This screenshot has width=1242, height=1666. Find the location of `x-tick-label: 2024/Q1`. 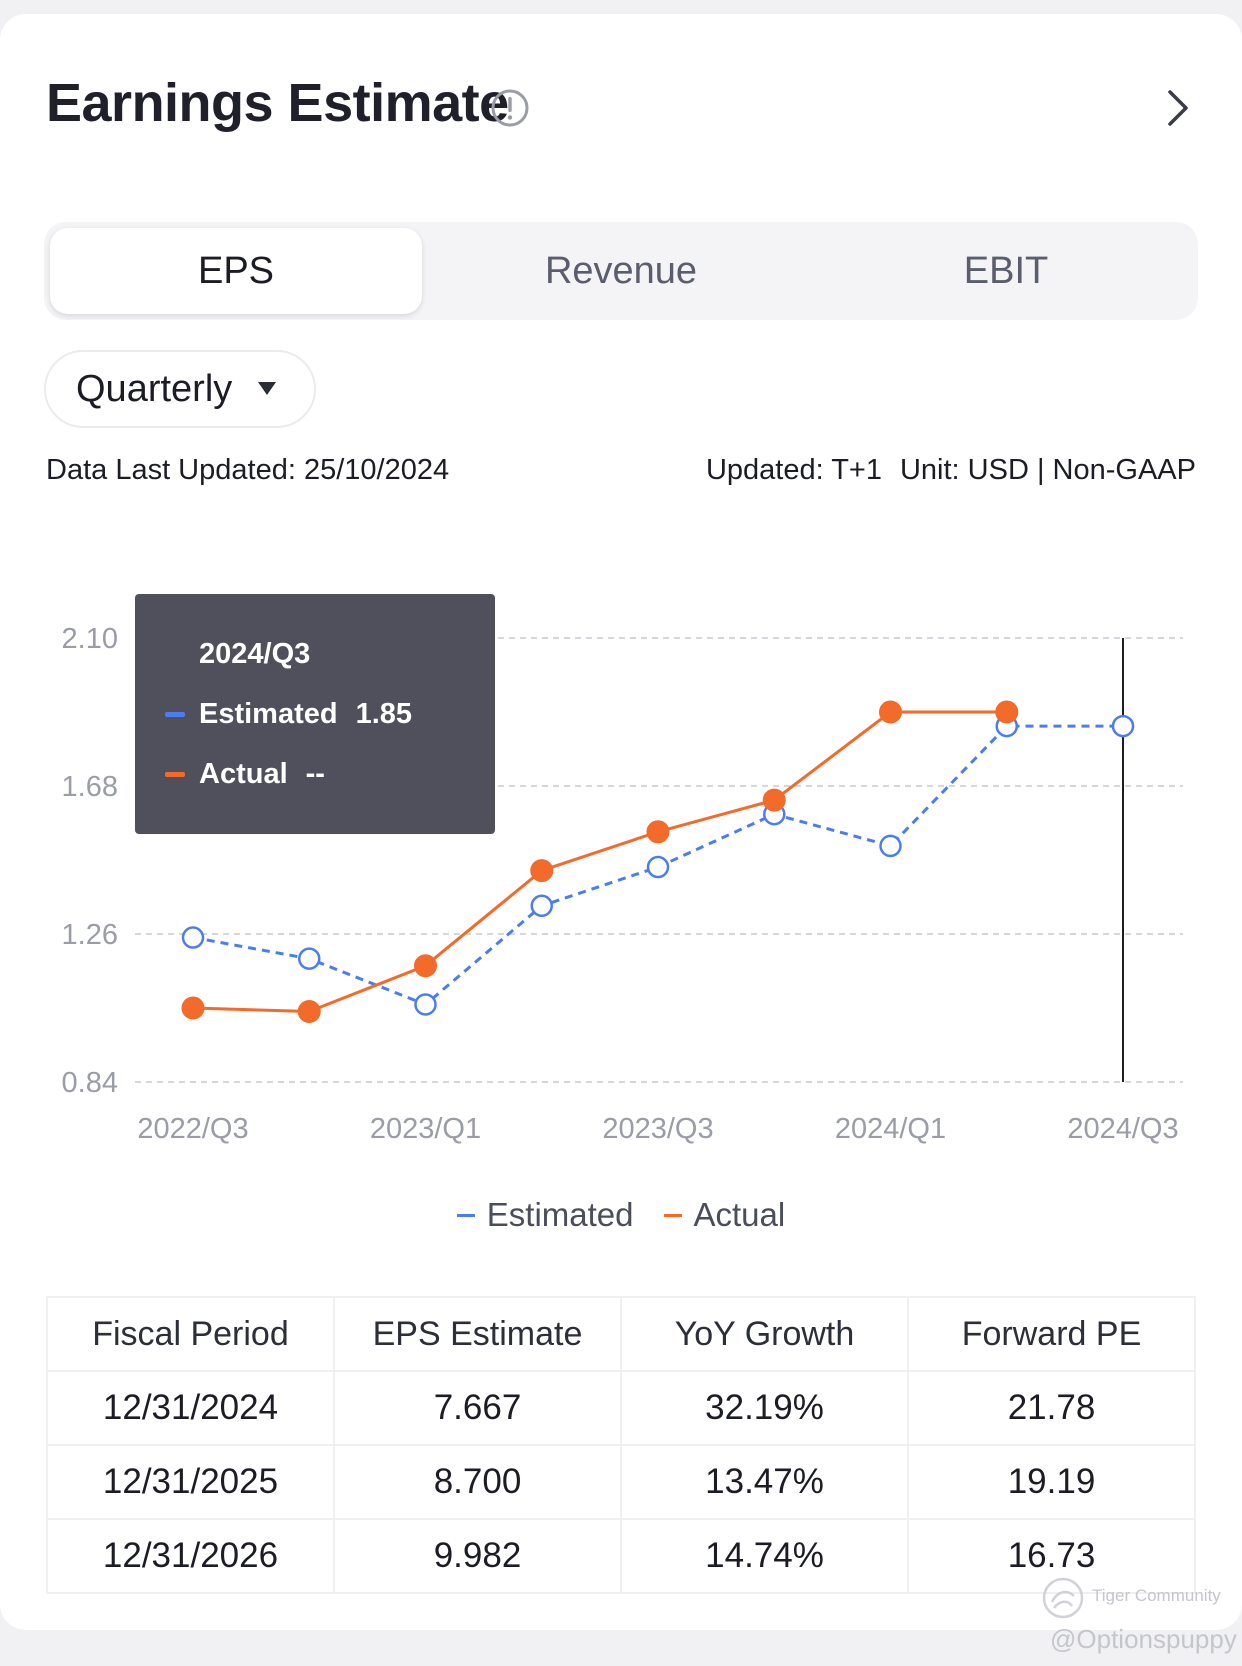

x-tick-label: 2024/Q1 is located at coordinates (890, 1129).